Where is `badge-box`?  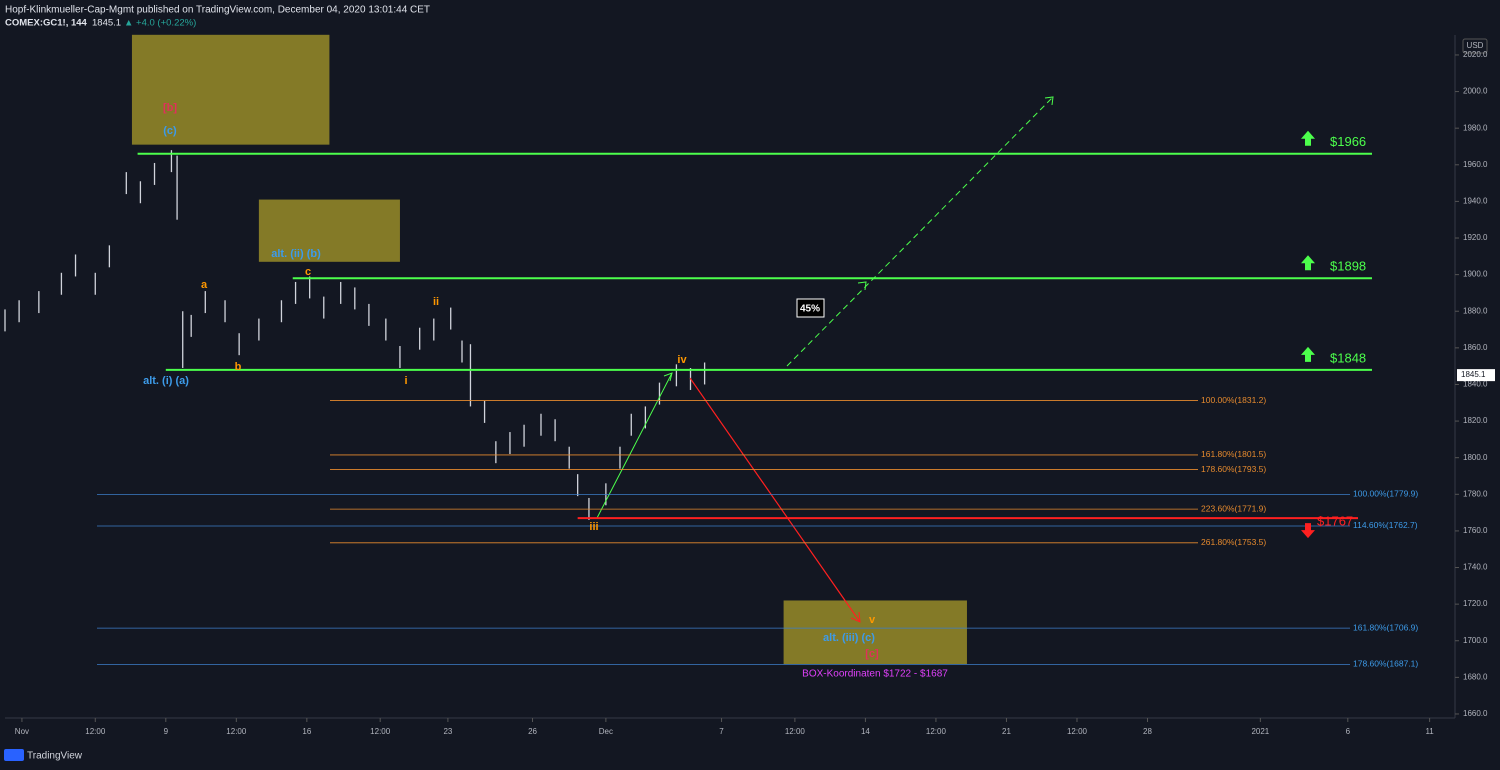
badge-box is located at coordinates (810, 308).